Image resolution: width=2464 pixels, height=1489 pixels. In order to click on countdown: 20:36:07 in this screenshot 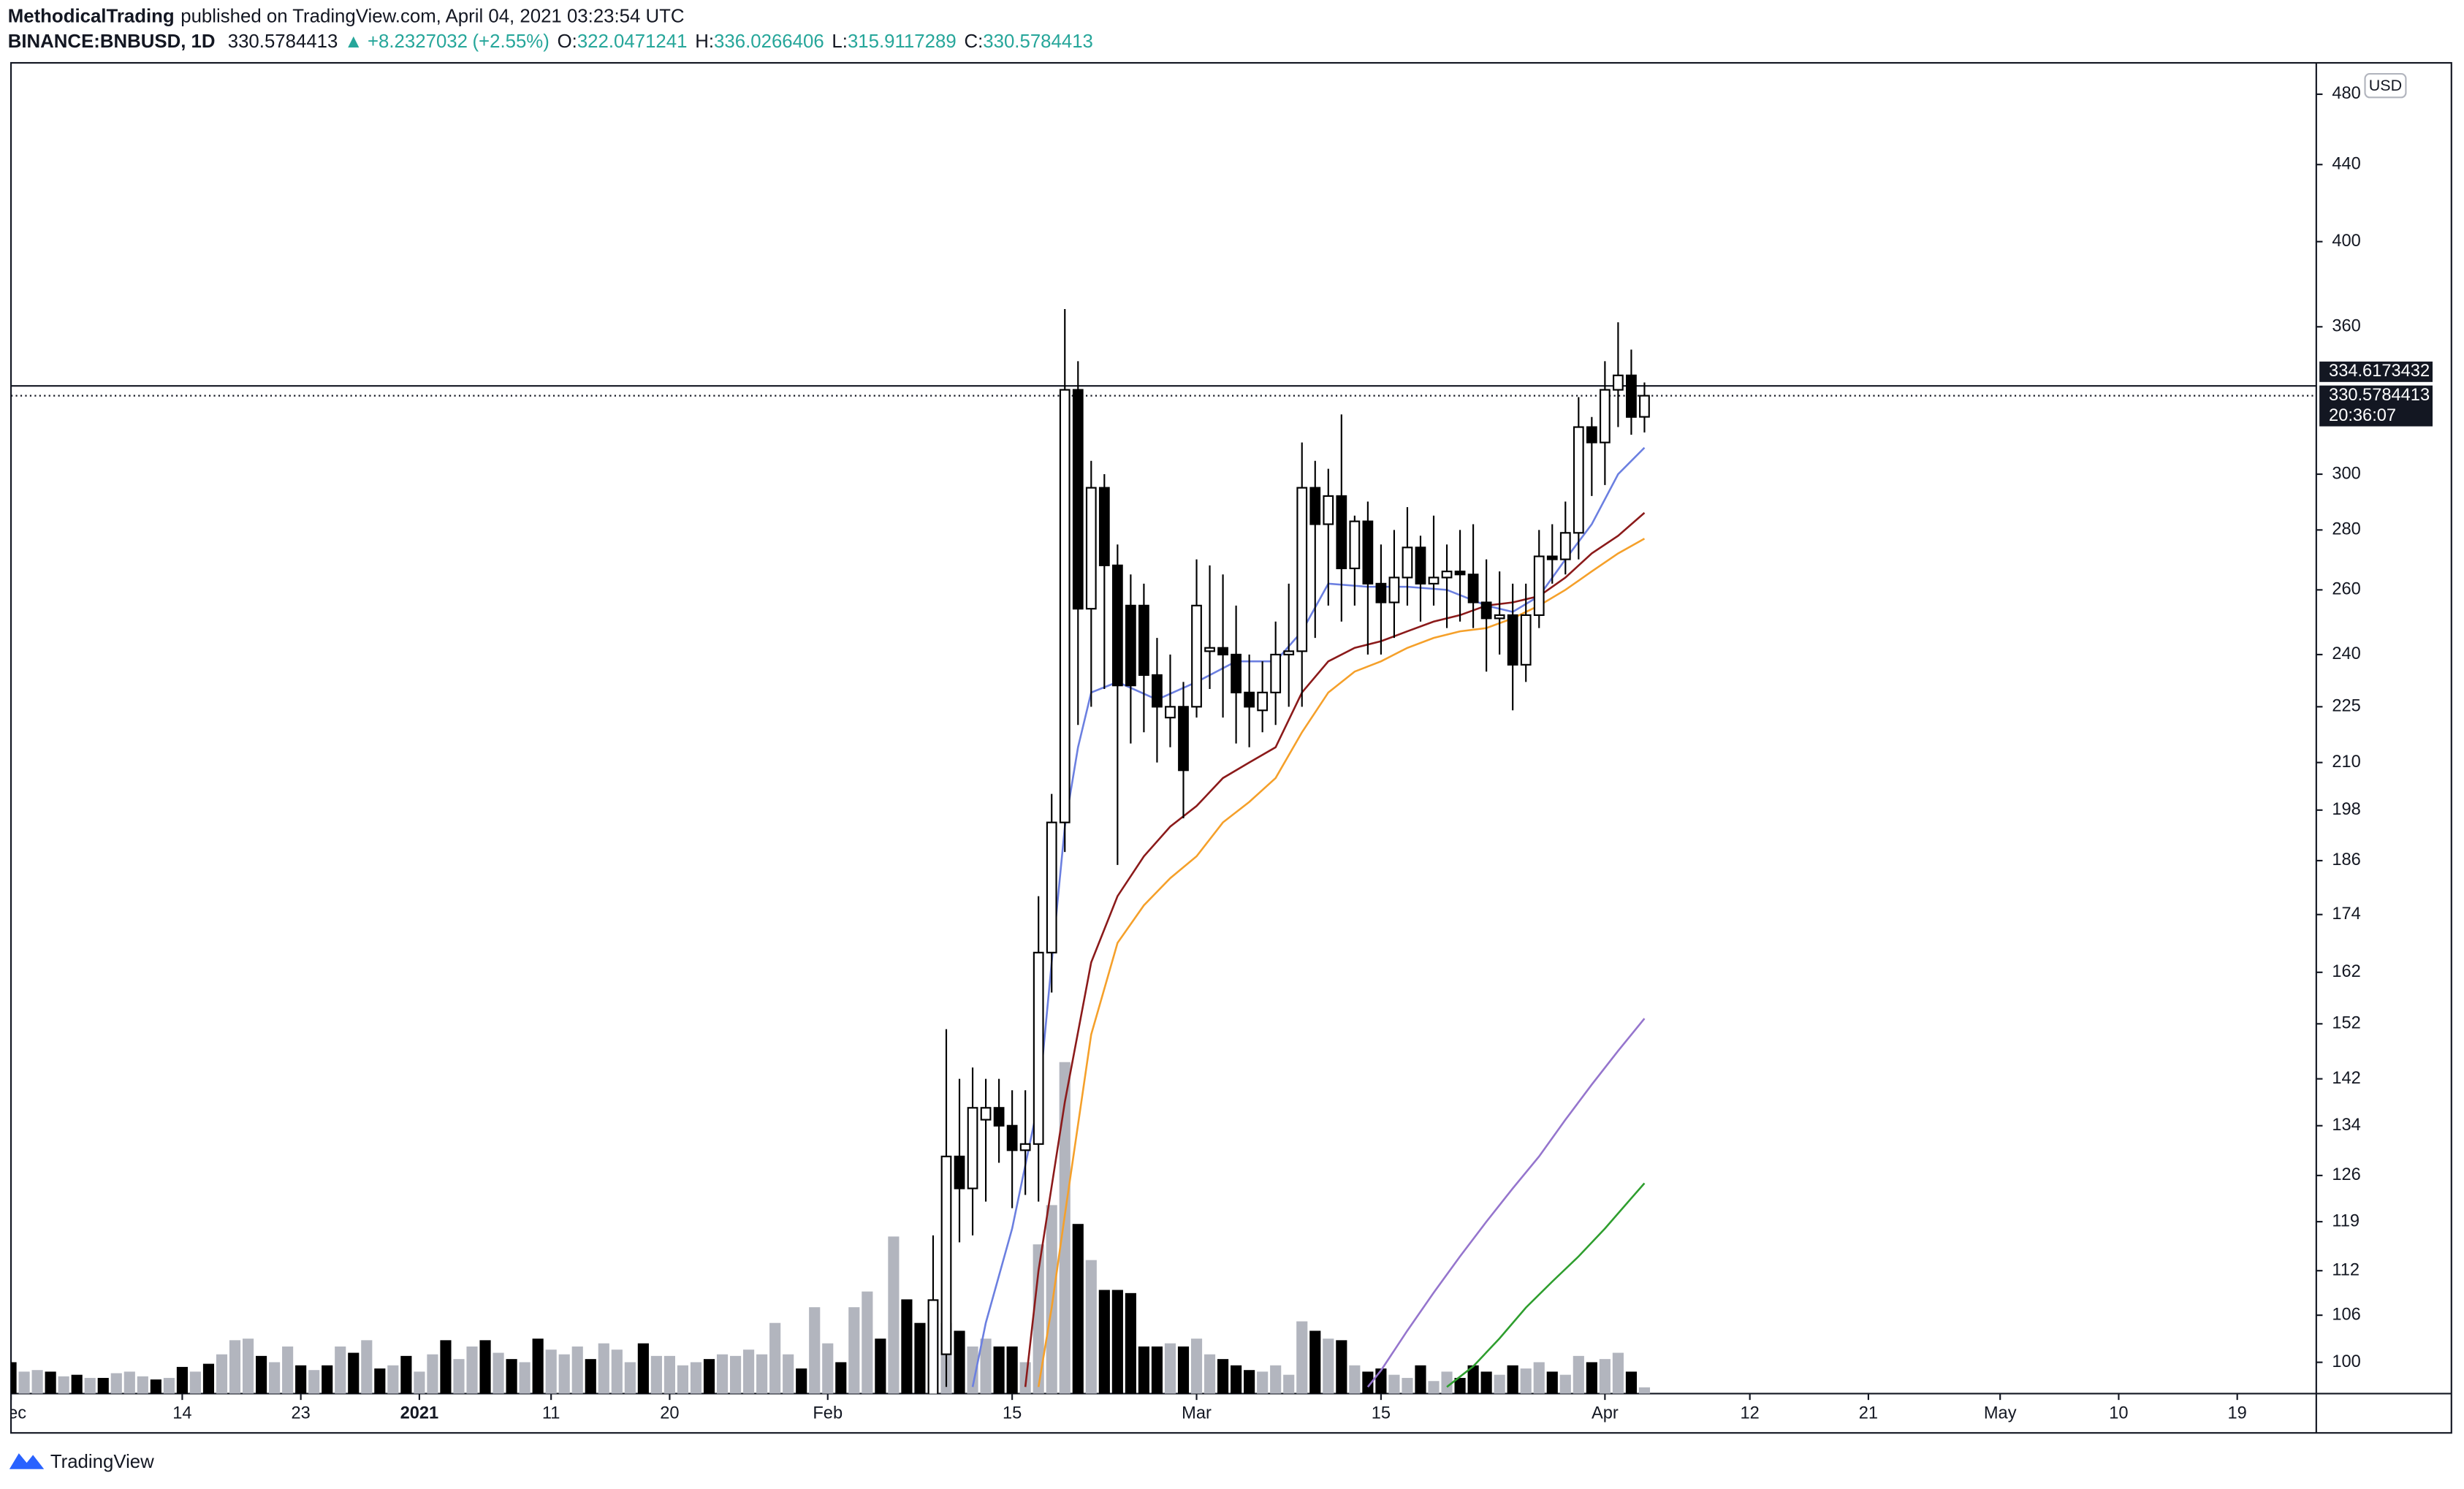, I will do `click(2362, 415)`.